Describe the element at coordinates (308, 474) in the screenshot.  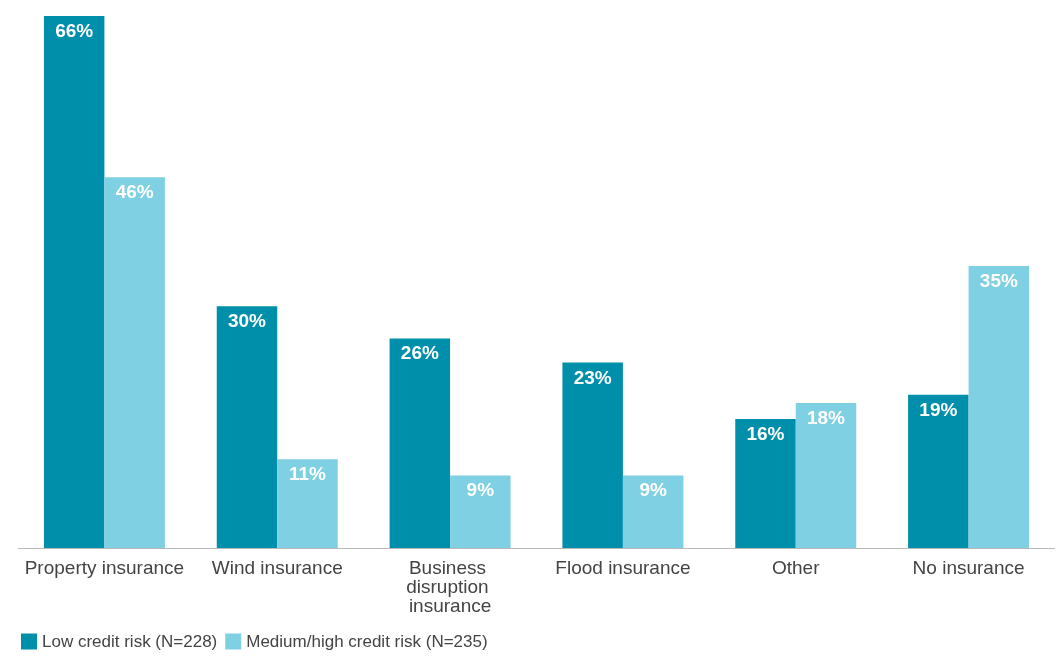
I see `data-label: 11%` at that location.